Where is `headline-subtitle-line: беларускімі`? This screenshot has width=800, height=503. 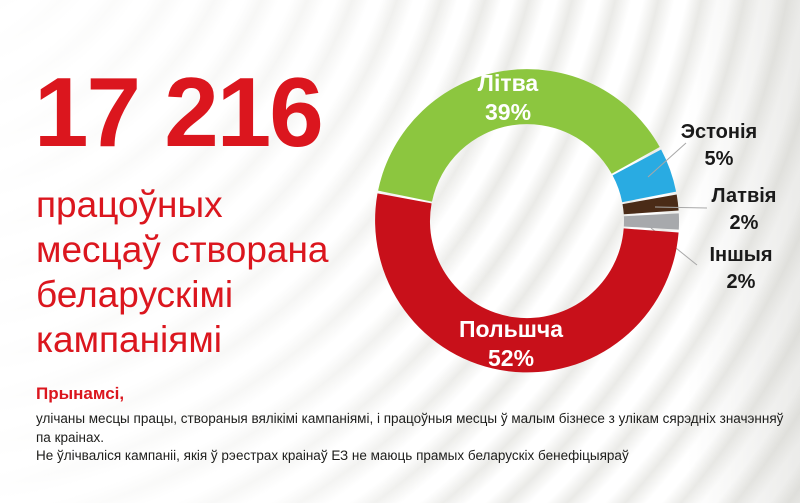 headline-subtitle-line: беларускімі is located at coordinates (135, 294).